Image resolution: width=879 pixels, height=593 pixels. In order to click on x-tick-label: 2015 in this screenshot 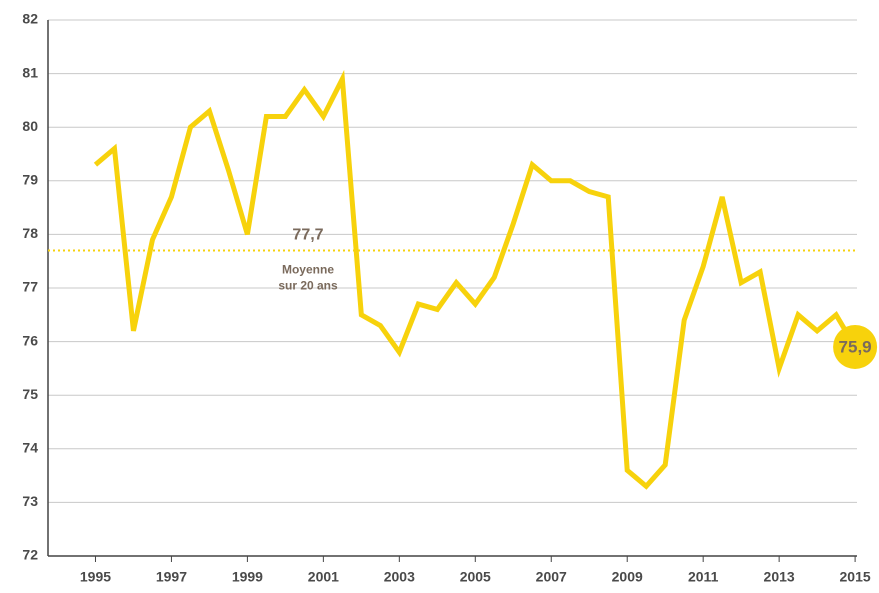, I will do `click(855, 577)`.